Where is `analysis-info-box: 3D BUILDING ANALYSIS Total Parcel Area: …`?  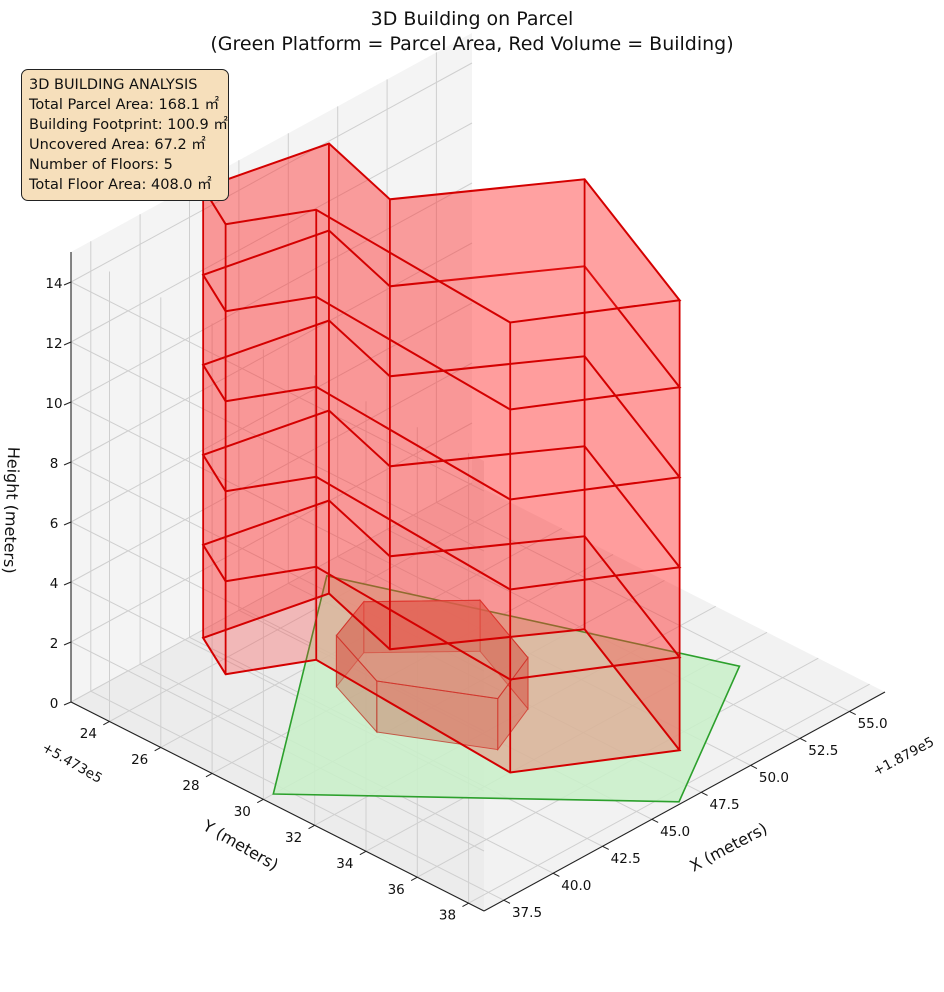 analysis-info-box: 3D BUILDING ANALYSIS Total Parcel Area: … is located at coordinates (125, 135).